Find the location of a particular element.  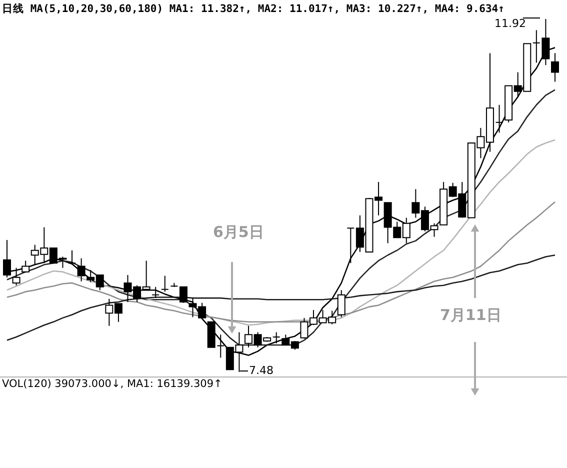

text: VOL(120) 39073.000↓, MA1: 16139.309↑ is located at coordinates (112, 384).